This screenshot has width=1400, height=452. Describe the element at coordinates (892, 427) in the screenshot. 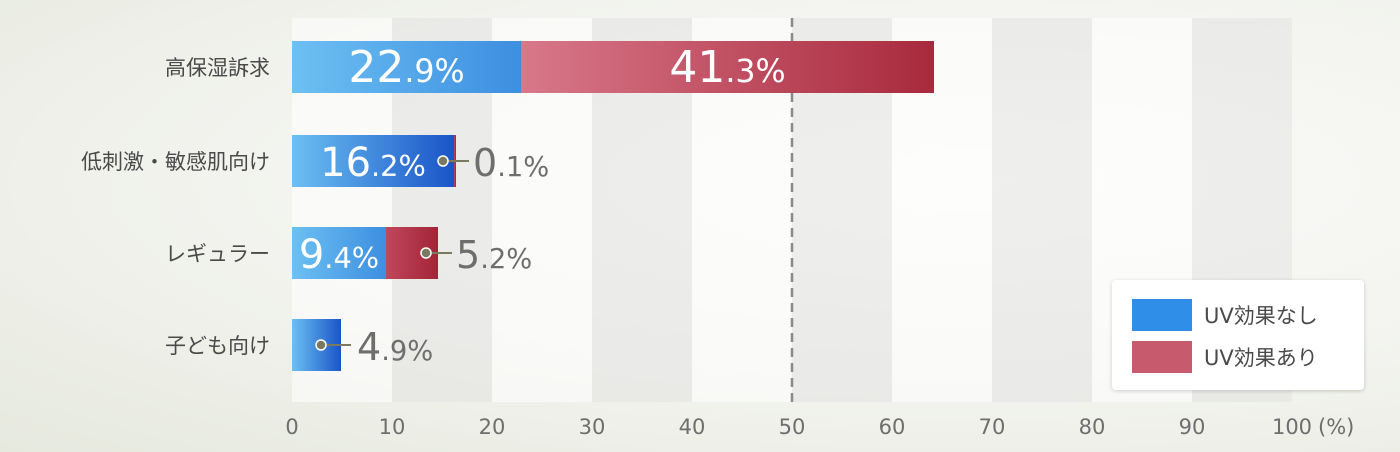

I see `x-tick-label: 60` at that location.